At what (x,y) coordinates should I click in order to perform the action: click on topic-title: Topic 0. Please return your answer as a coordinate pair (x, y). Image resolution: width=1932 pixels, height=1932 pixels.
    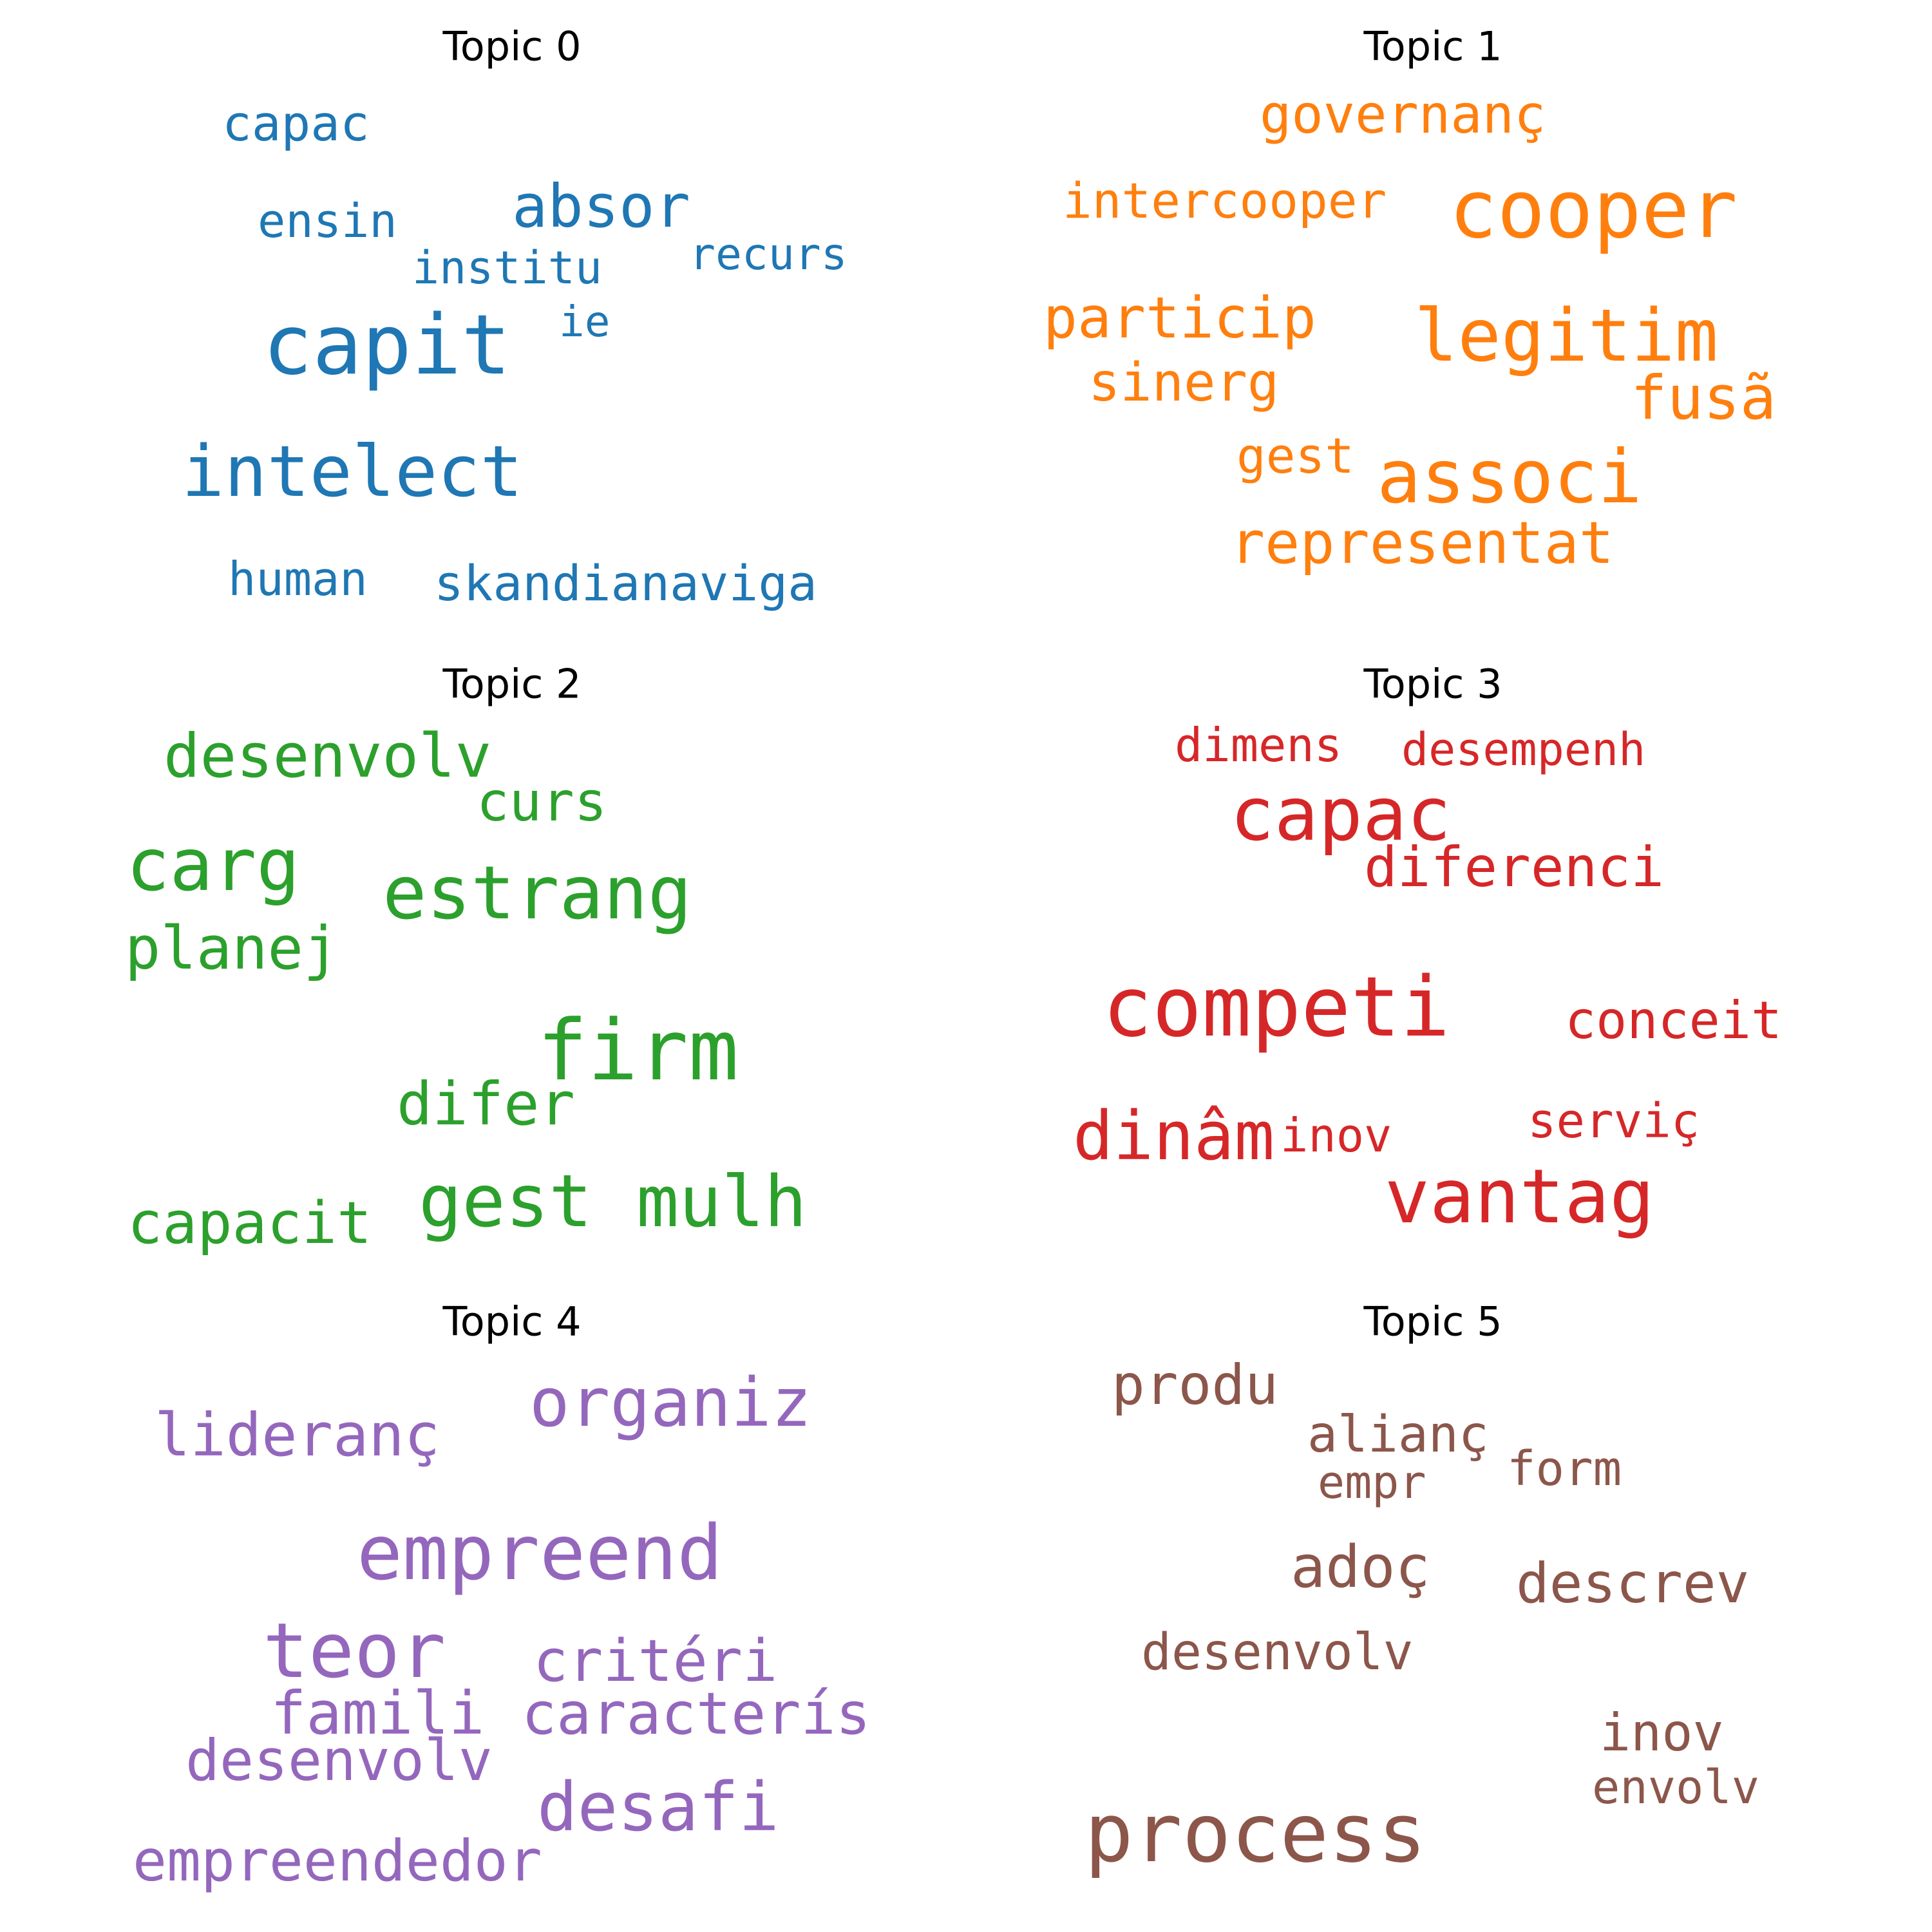
    Looking at the image, I should click on (512, 46).